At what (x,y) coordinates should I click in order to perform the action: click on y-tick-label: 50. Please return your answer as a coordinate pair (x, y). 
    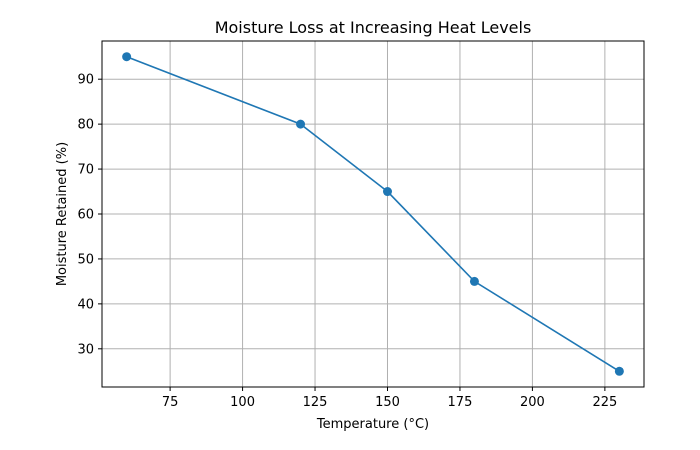
    Looking at the image, I should click on (85, 259).